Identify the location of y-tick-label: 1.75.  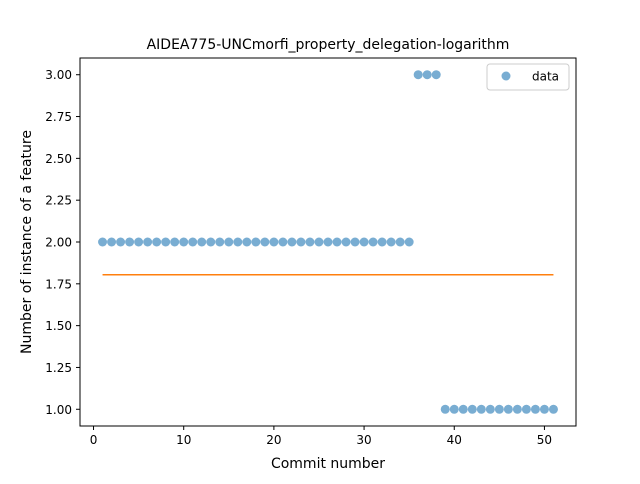
(58, 284).